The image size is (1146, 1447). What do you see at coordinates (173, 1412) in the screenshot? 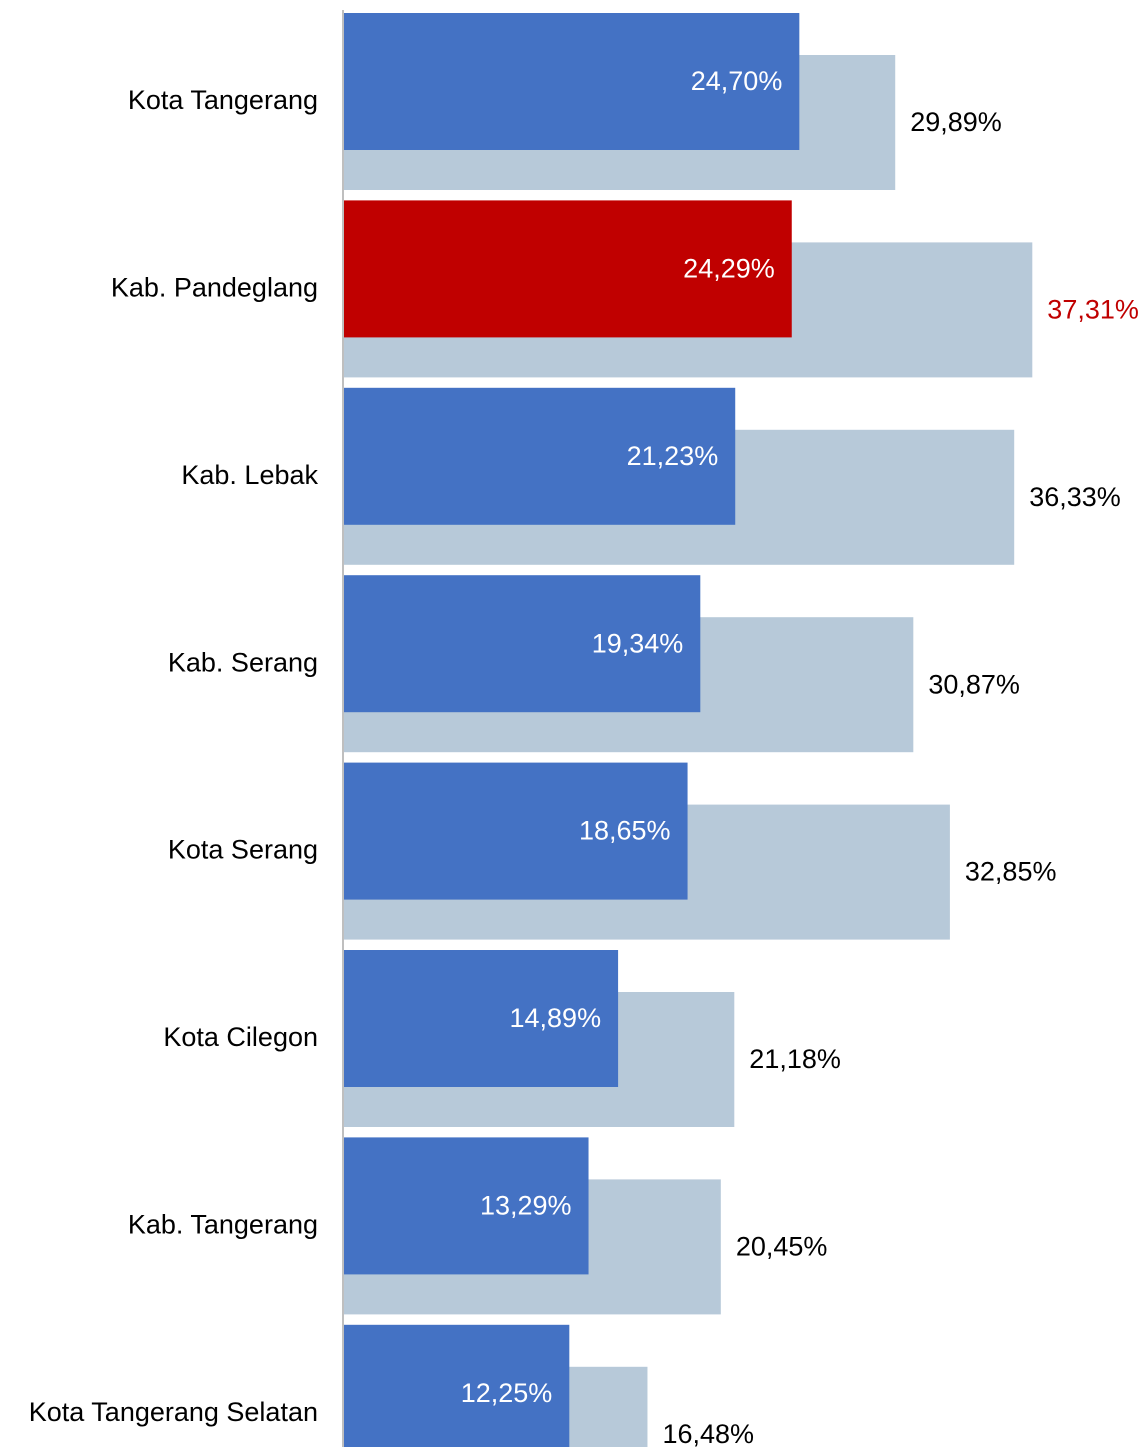
I see `category-label: Kota Tangerang Selatan` at bounding box center [173, 1412].